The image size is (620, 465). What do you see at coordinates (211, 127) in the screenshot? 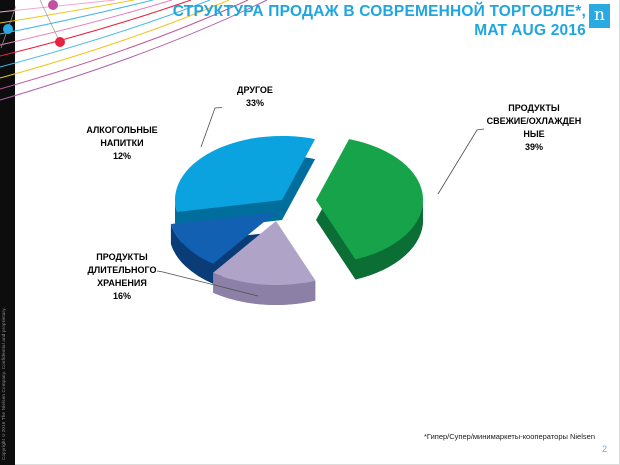
I see `leader-line-drugoe` at bounding box center [211, 127].